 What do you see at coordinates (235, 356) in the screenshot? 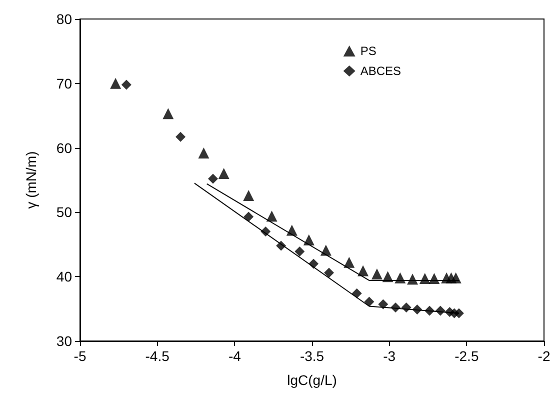
I see `x-tick-label: -4` at bounding box center [235, 356].